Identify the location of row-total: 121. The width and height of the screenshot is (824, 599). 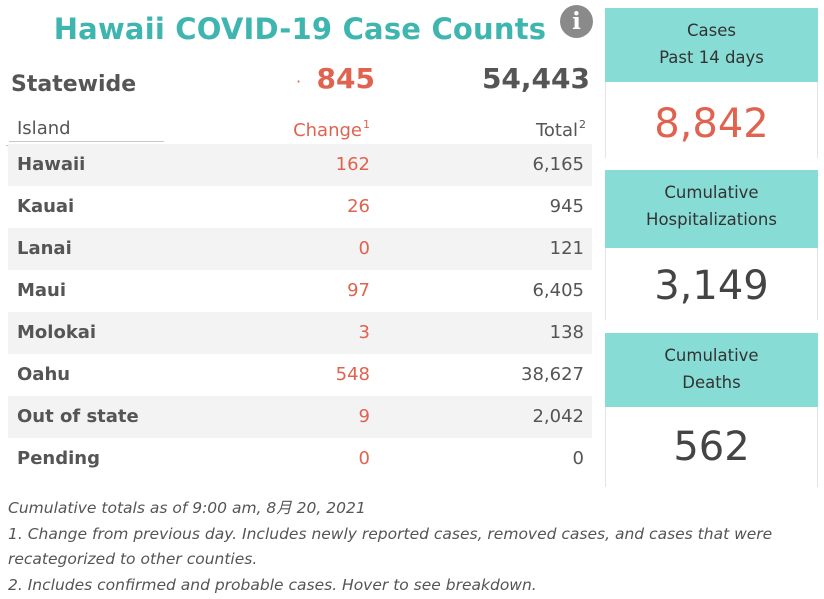
(566, 248).